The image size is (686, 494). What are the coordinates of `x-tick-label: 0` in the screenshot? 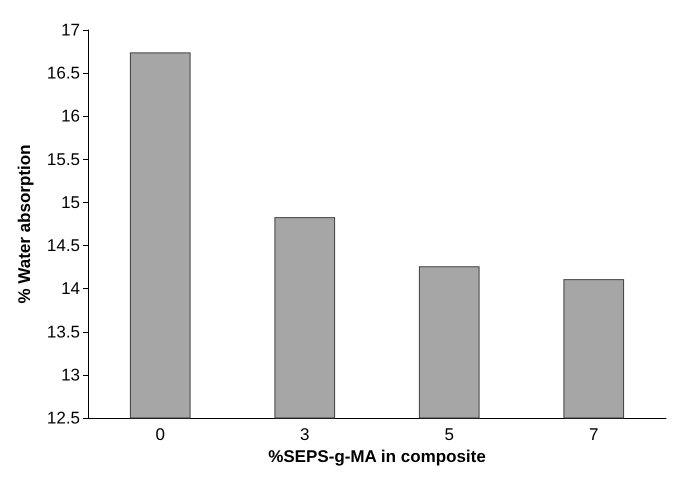 It's located at (160, 434).